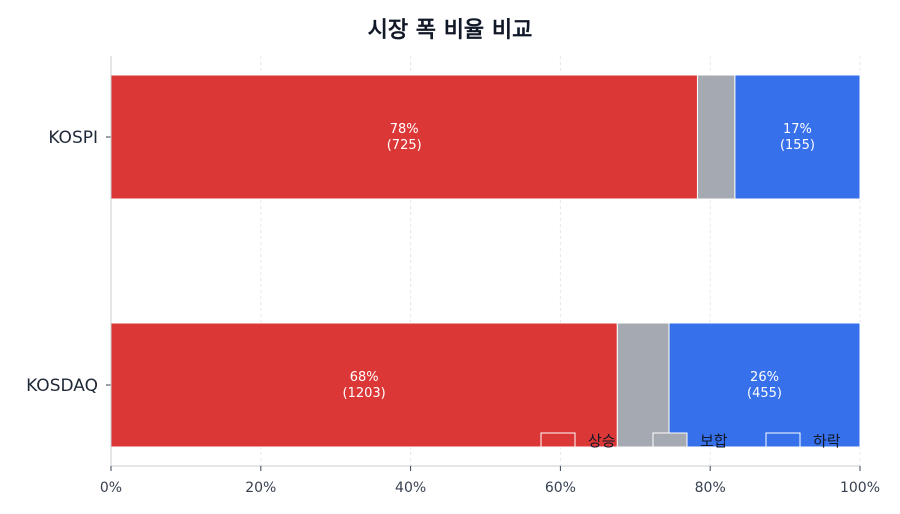 The width and height of the screenshot is (900, 514). What do you see at coordinates (578, 441) in the screenshot?
I see `legend-item: 상승` at bounding box center [578, 441].